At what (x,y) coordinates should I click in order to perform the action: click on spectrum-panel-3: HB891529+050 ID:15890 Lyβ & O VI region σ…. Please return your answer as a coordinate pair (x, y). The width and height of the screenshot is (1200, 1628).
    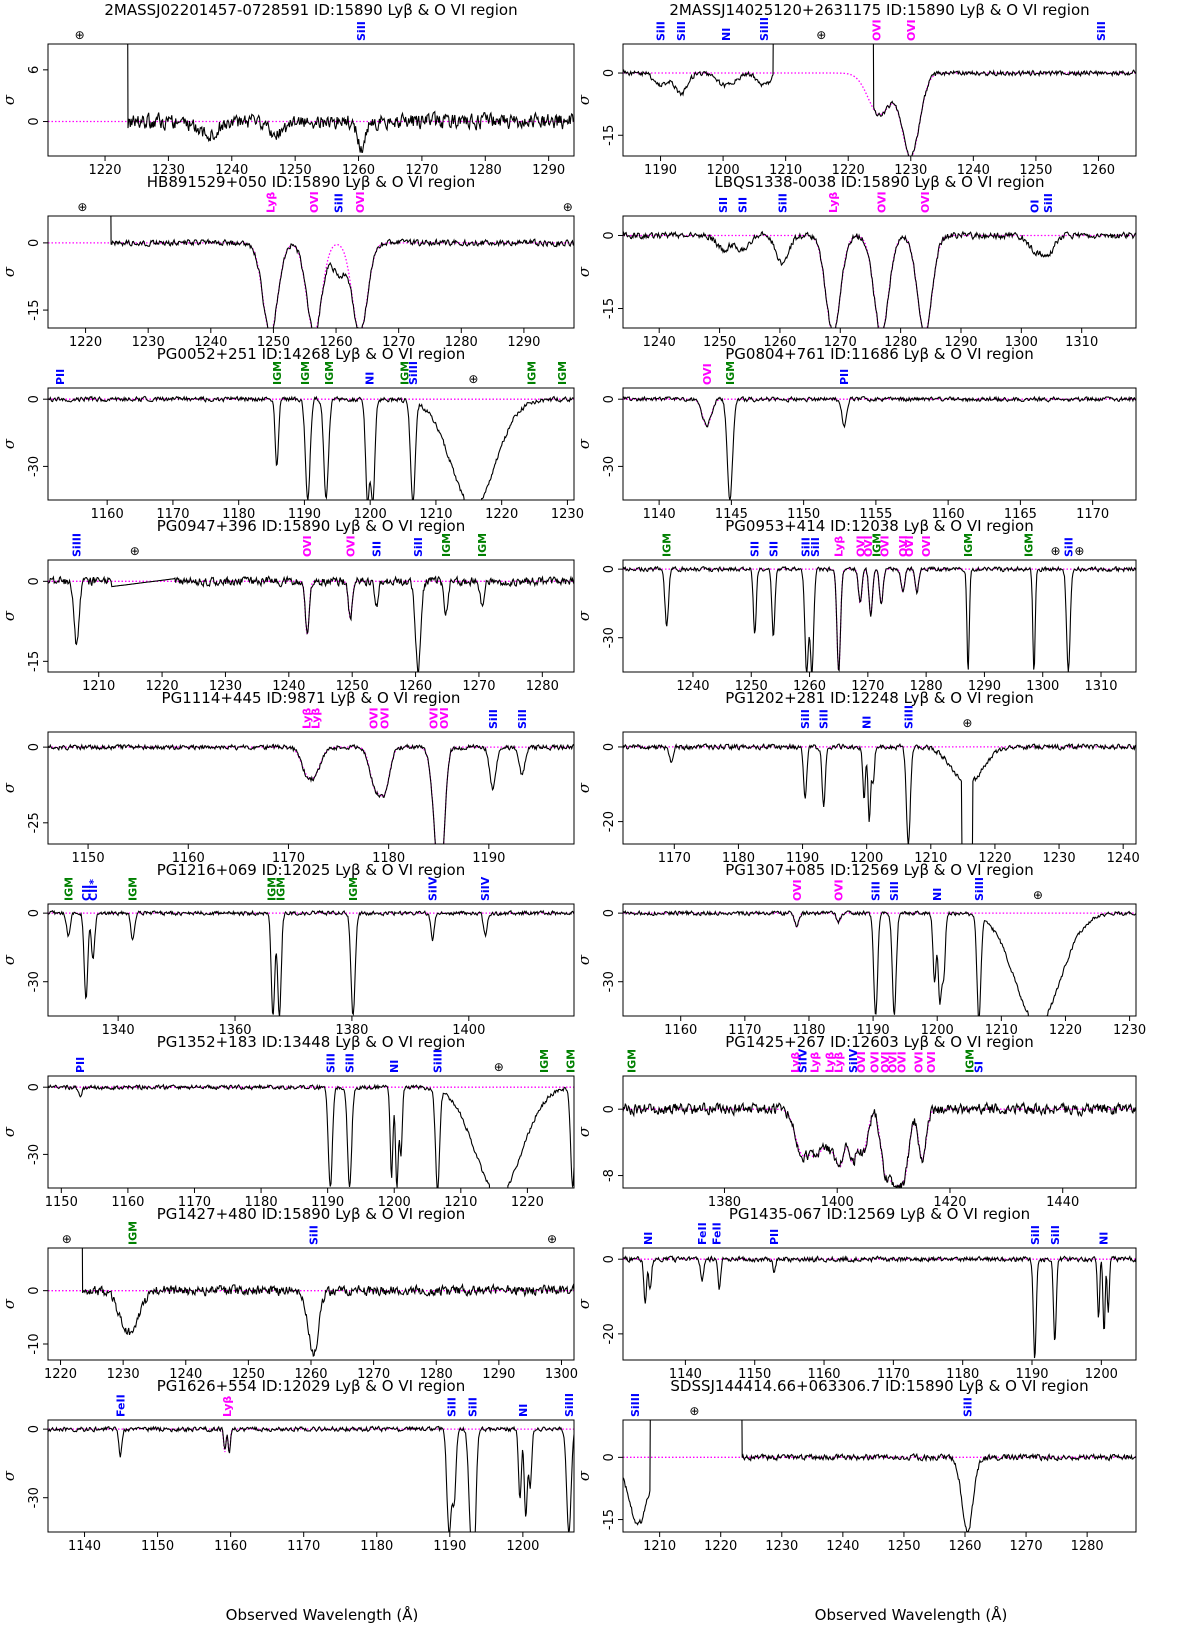
    Looking at the image, I should click on (287, 261).